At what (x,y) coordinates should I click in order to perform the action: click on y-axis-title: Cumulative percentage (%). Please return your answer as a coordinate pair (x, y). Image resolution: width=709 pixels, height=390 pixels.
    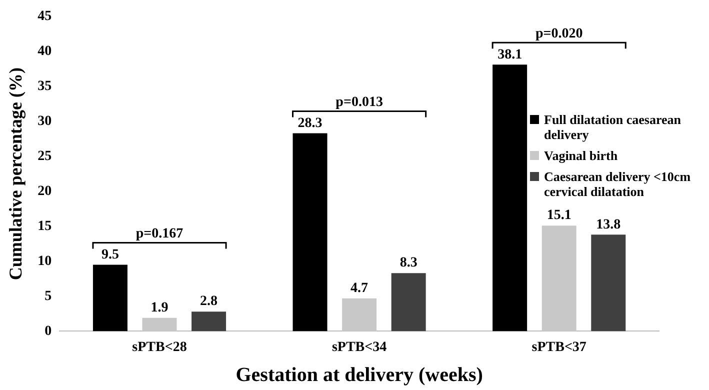
    Looking at the image, I should click on (15, 173).